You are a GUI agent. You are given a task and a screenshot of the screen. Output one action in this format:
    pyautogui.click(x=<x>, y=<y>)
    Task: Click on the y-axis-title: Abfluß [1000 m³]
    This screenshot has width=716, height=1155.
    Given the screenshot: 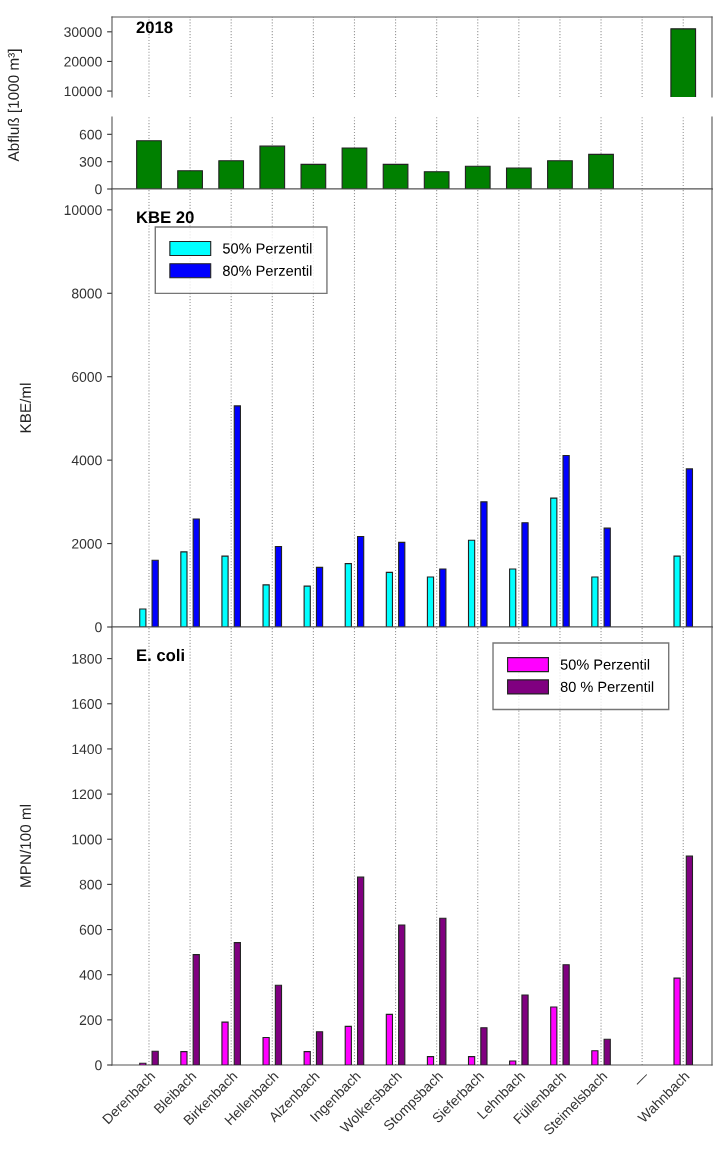 What is the action you would take?
    pyautogui.click(x=14, y=105)
    